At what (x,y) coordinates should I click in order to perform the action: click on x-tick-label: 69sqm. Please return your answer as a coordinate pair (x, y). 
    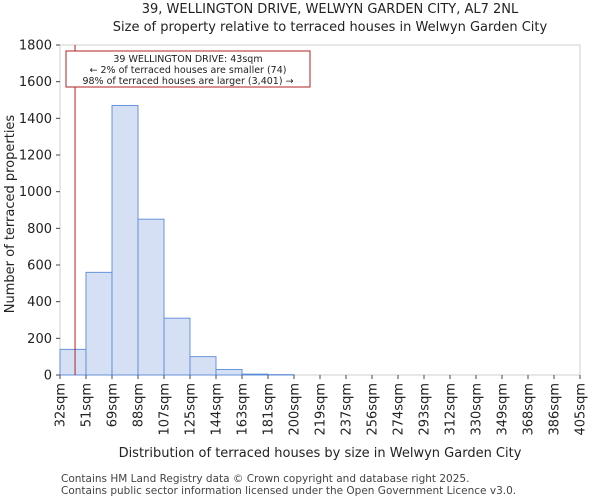
    Looking at the image, I should click on (113, 405).